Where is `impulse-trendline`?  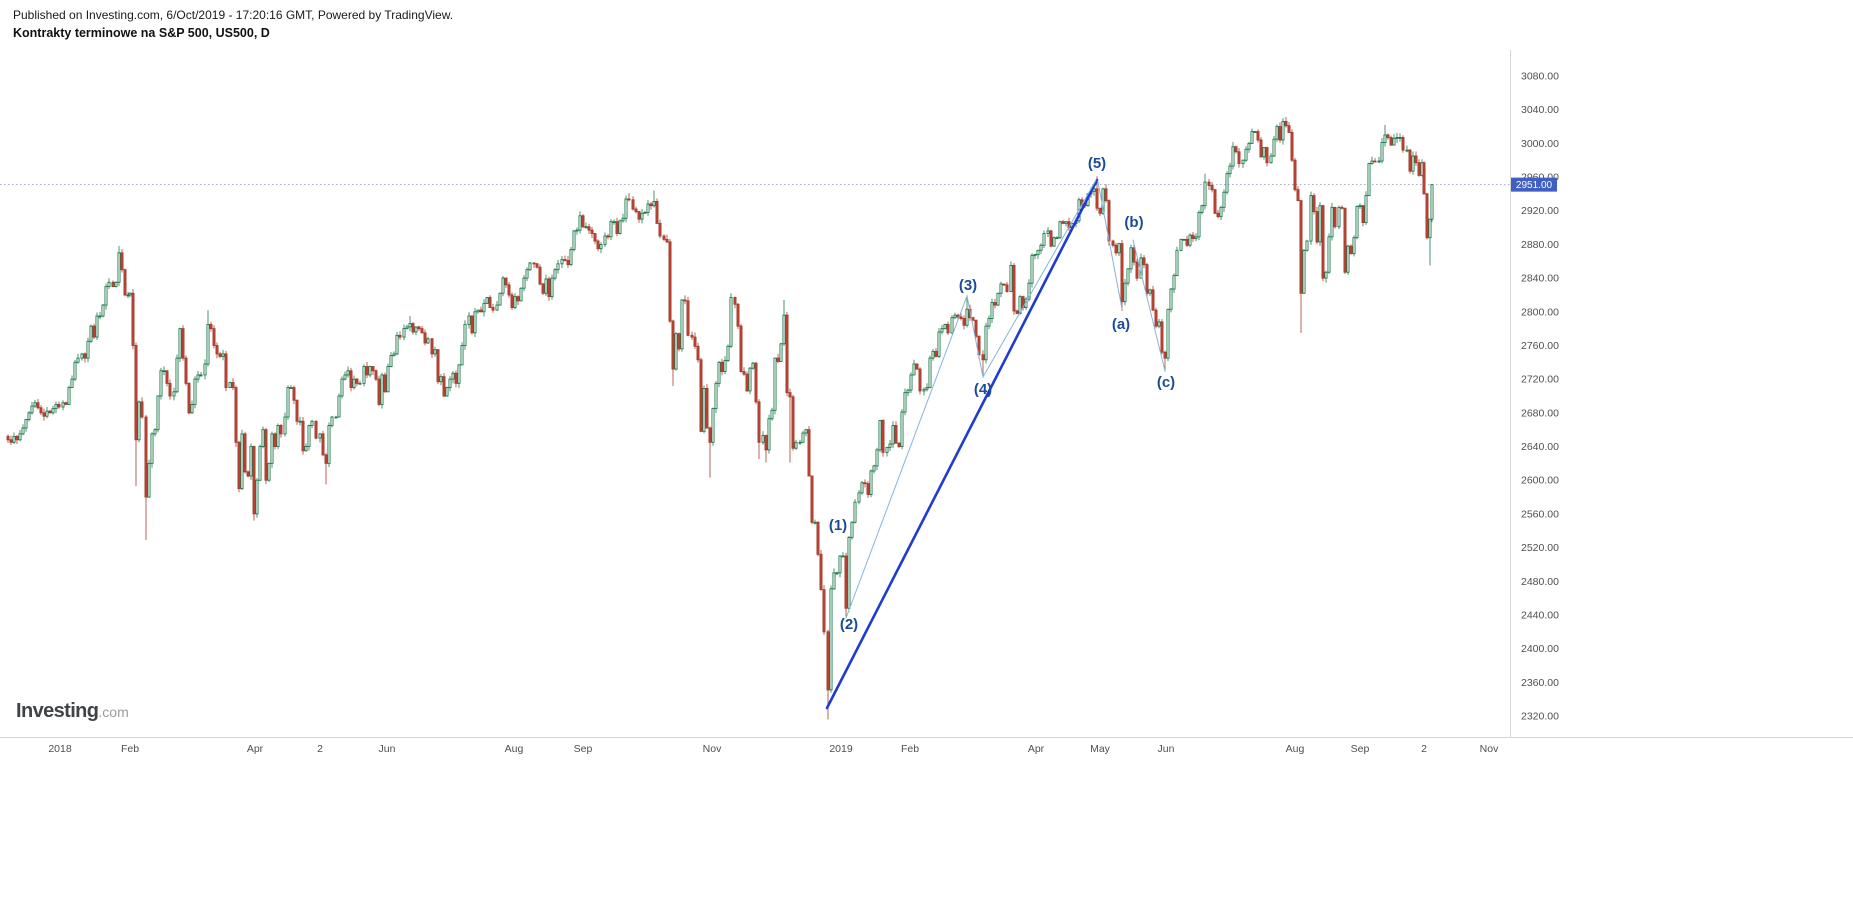 impulse-trendline is located at coordinates (962, 444).